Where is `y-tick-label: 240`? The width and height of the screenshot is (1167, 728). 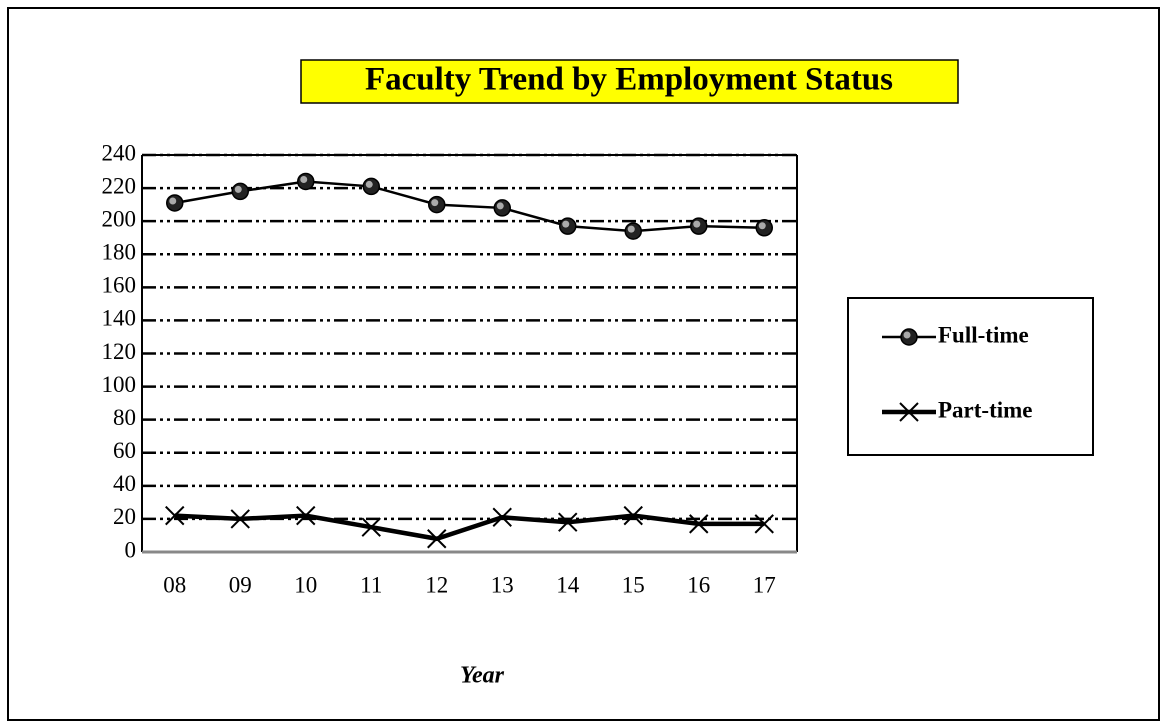 y-tick-label: 240 is located at coordinates (119, 152).